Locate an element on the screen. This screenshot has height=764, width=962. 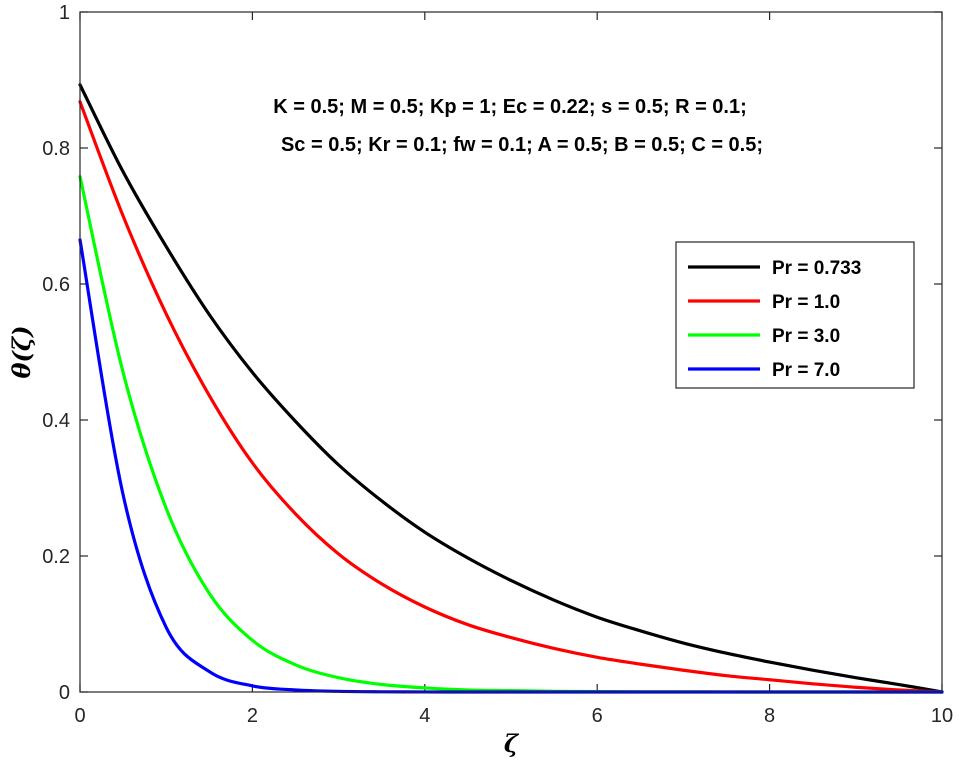
y-tick-label: 0 is located at coordinates (64, 693).